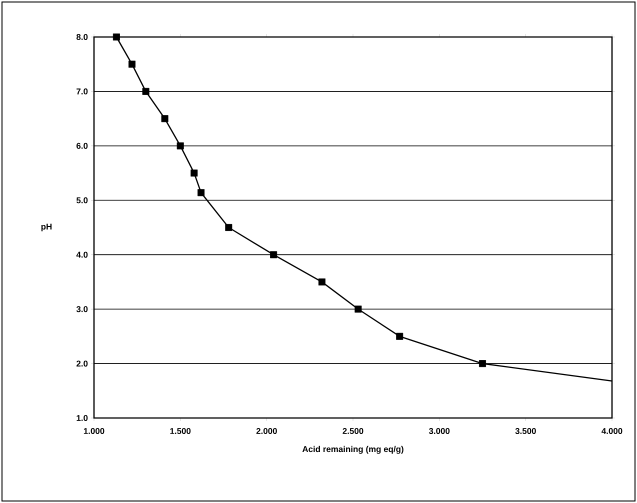 Image resolution: width=637 pixels, height=503 pixels. I want to click on y-tick-label: 6.0, so click(82, 145).